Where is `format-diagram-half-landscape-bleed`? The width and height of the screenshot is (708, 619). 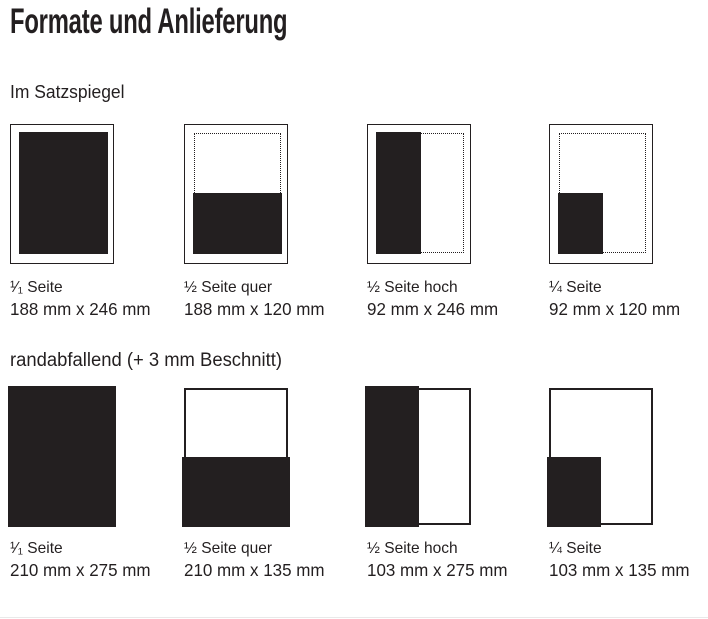
format-diagram-half-landscape-bleed is located at coordinates (236, 457).